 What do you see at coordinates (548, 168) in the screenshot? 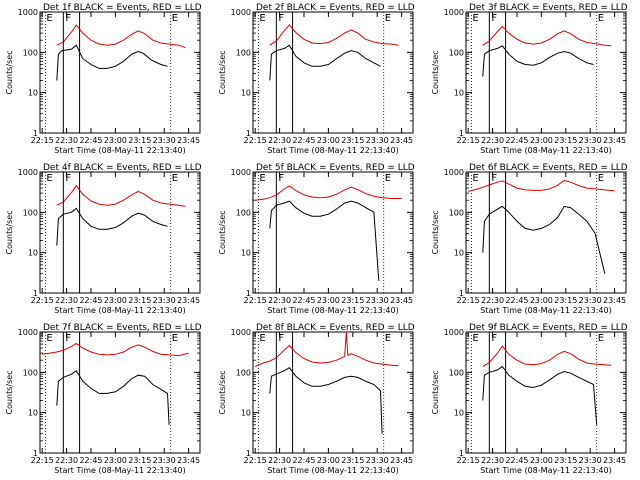
I see `chart-title: Det 6f BLACK = Events, RED = LLD` at bounding box center [548, 168].